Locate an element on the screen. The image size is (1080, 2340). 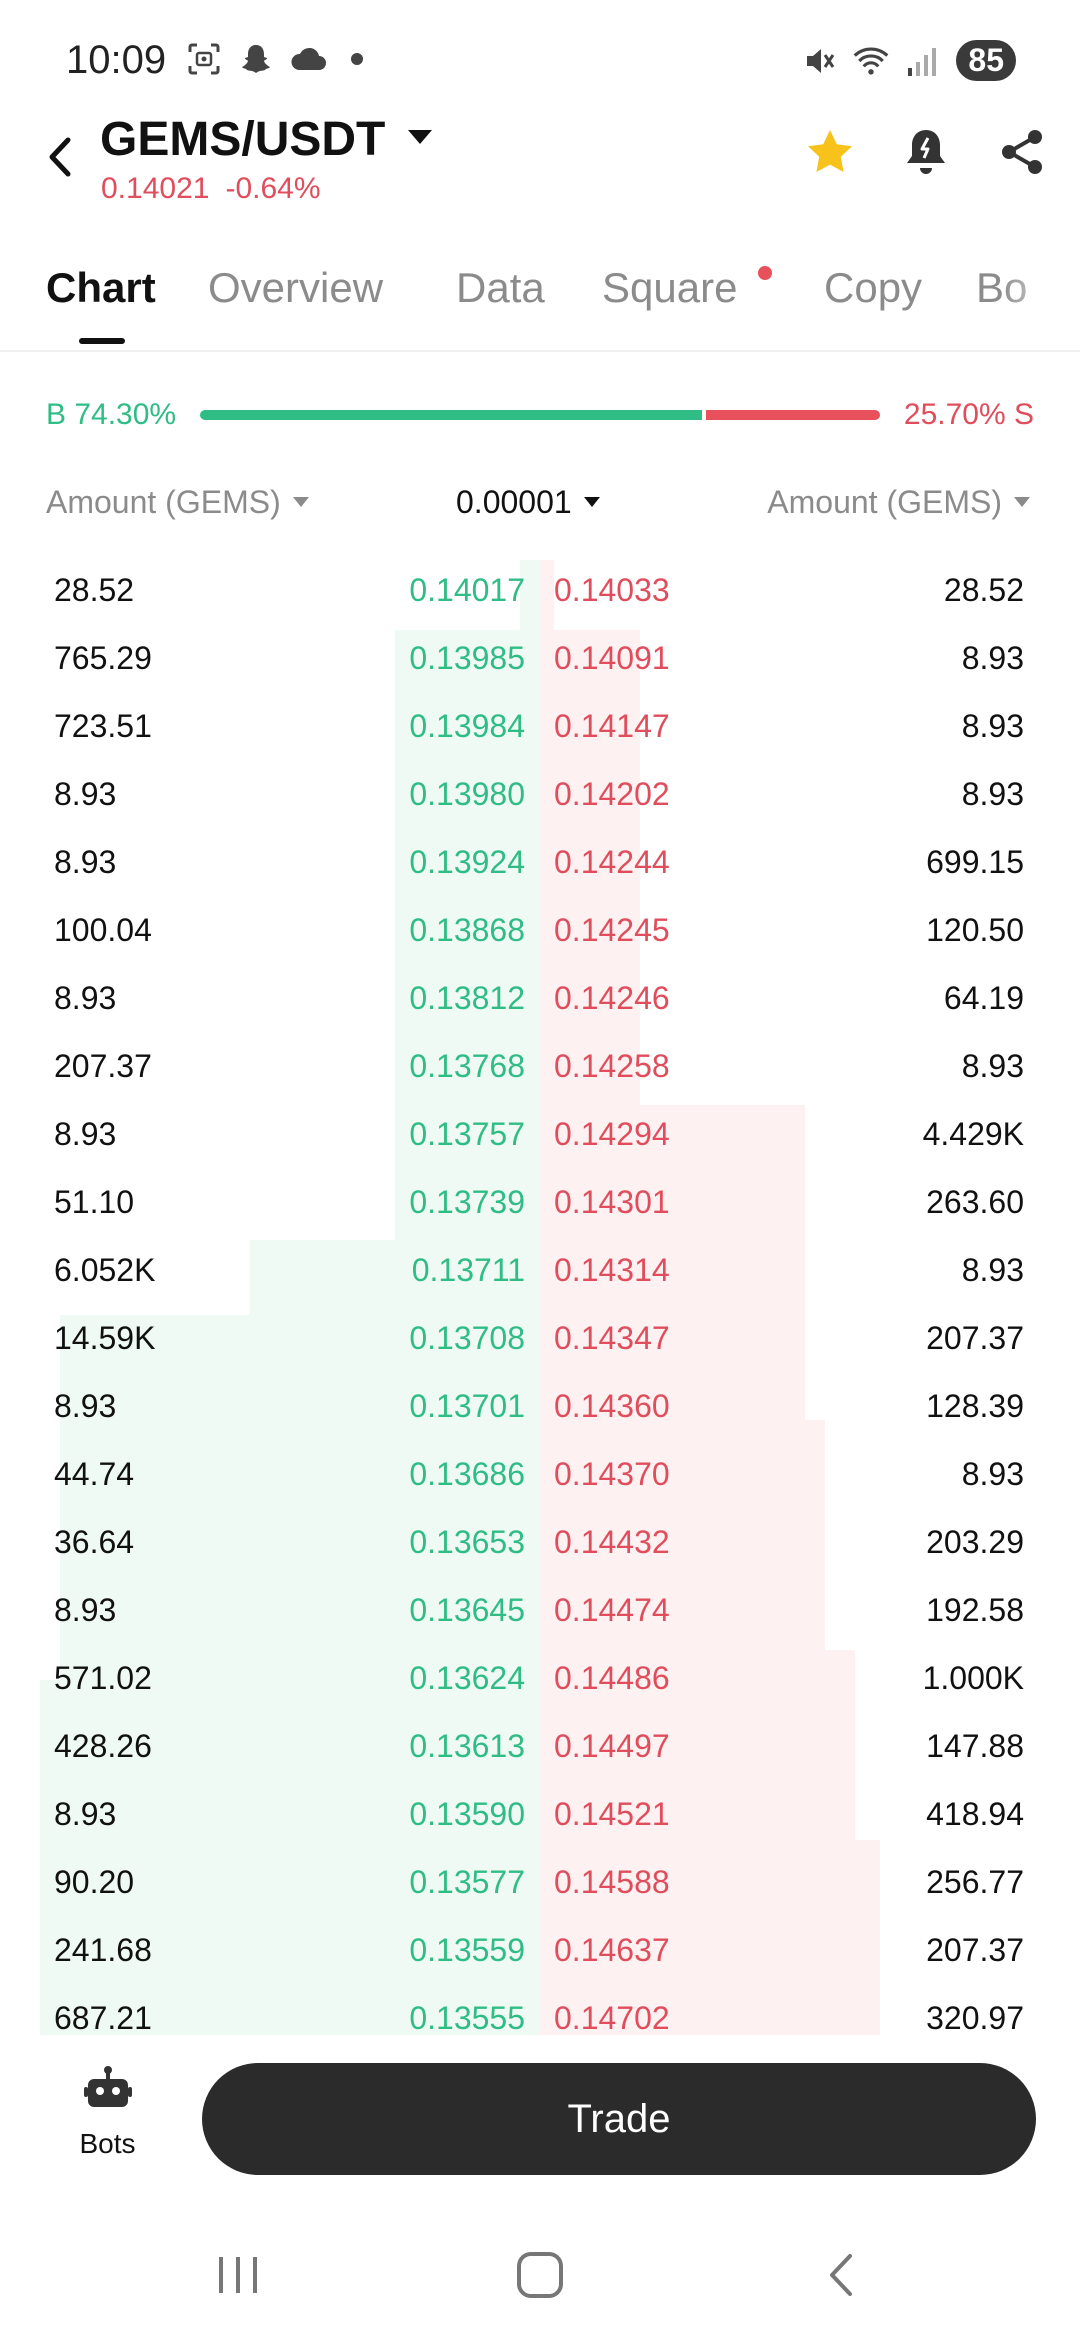
ask-price: 0.14497 is located at coordinates (612, 1746).